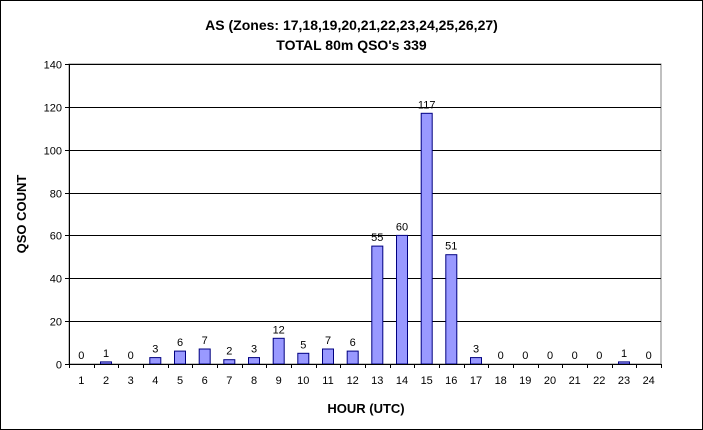 Image resolution: width=703 pixels, height=430 pixels. Describe the element at coordinates (303, 381) in the screenshot. I see `x-tick-label: 10` at that location.